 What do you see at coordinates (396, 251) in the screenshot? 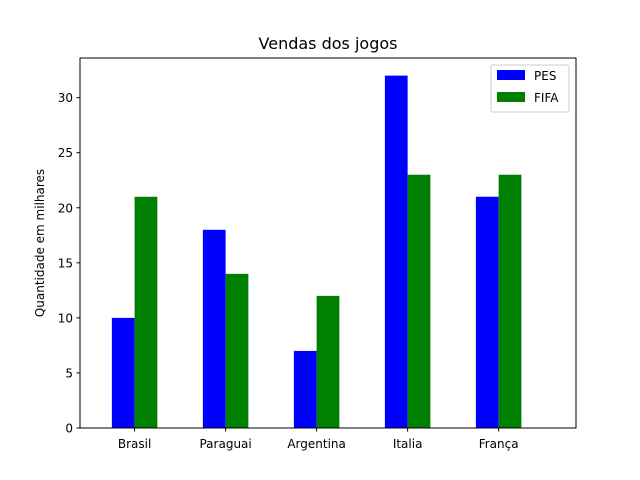
I see `bar-pes-italia` at bounding box center [396, 251].